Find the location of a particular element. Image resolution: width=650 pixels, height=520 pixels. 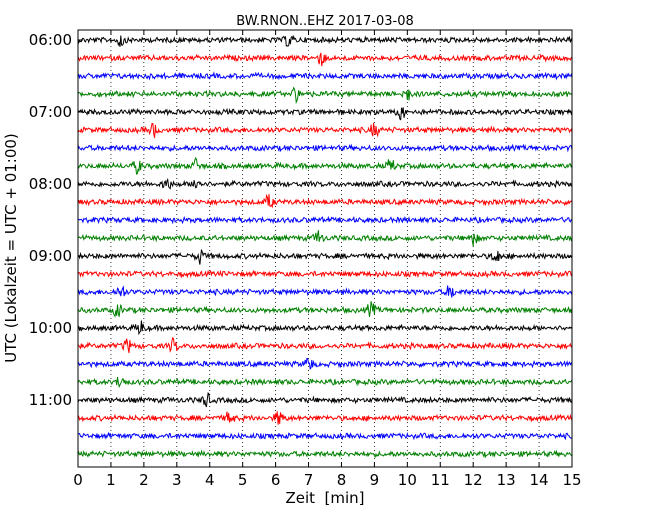

x-tick-label: 6 is located at coordinates (276, 480).